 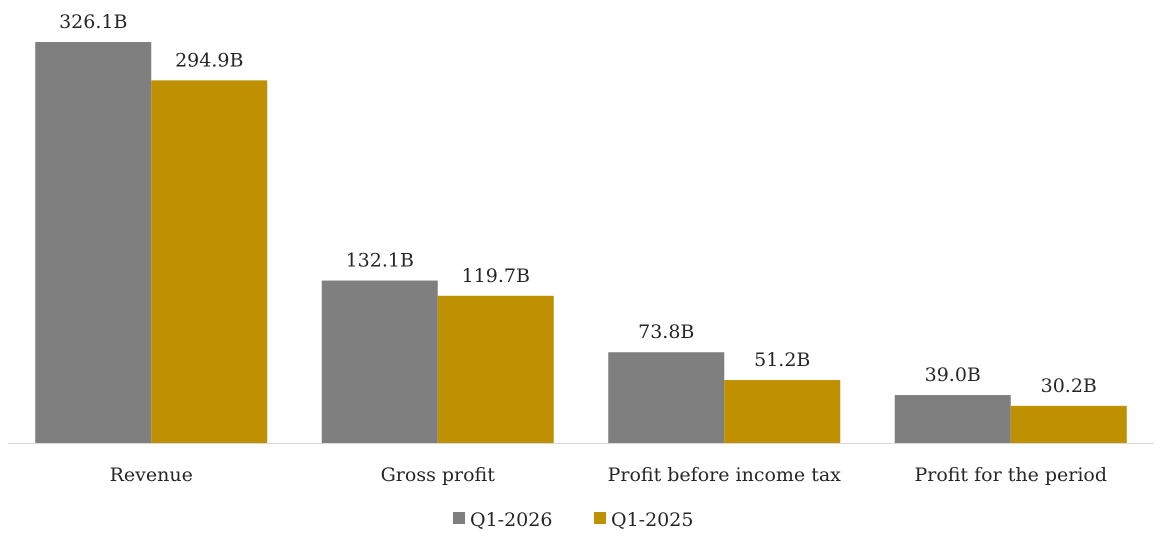 I want to click on data-label-q1-2026-gross-profit: 132.1B, so click(x=380, y=261).